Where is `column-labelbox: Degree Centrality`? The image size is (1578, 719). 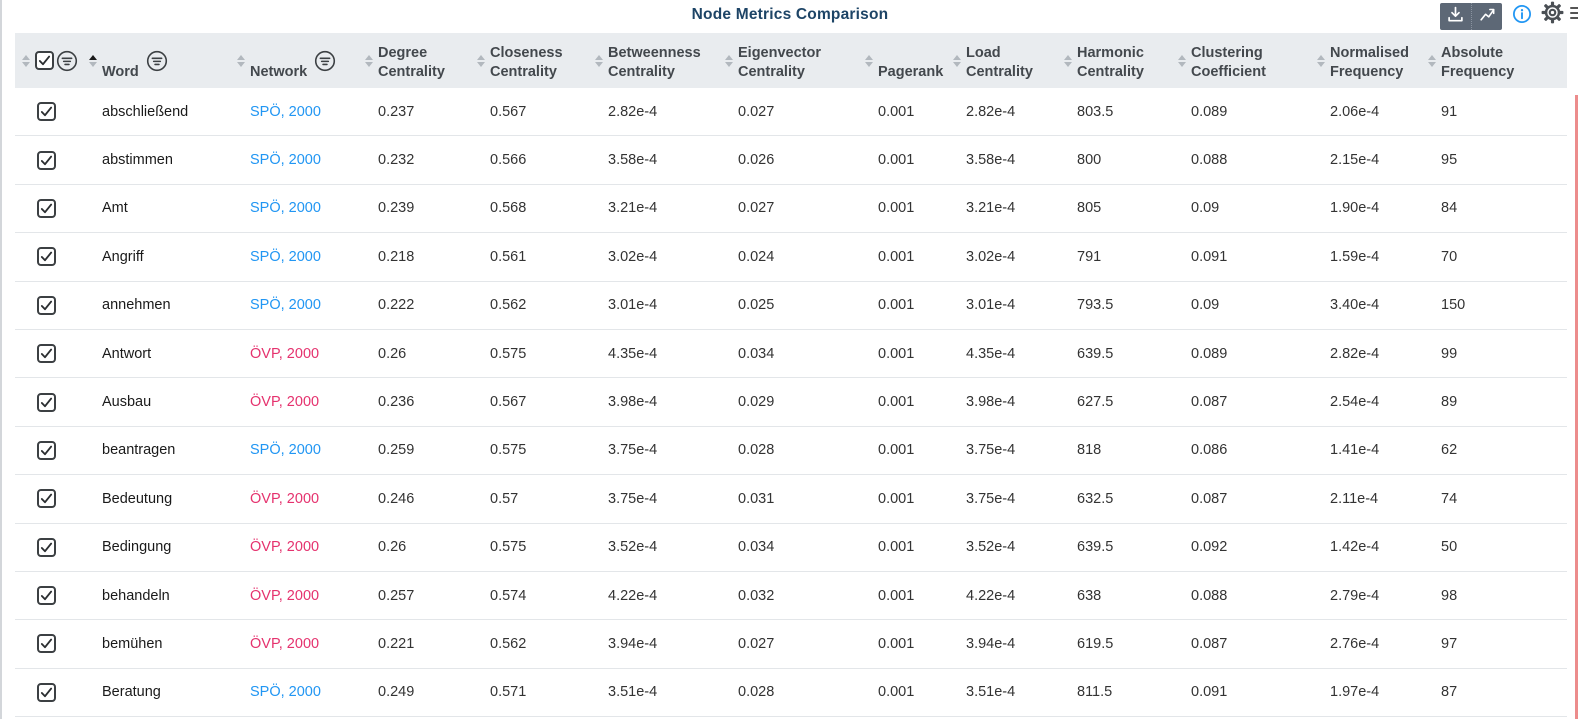 column-labelbox: Degree Centrality is located at coordinates (425, 61).